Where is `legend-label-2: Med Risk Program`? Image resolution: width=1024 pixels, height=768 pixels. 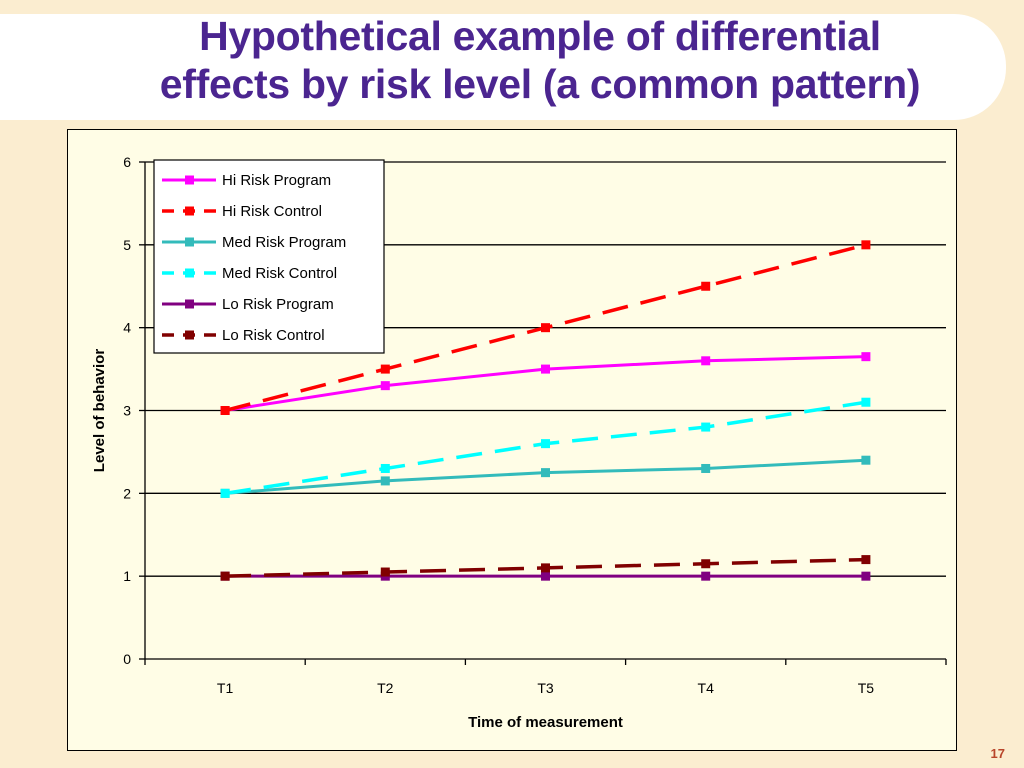 legend-label-2: Med Risk Program is located at coordinates (284, 242).